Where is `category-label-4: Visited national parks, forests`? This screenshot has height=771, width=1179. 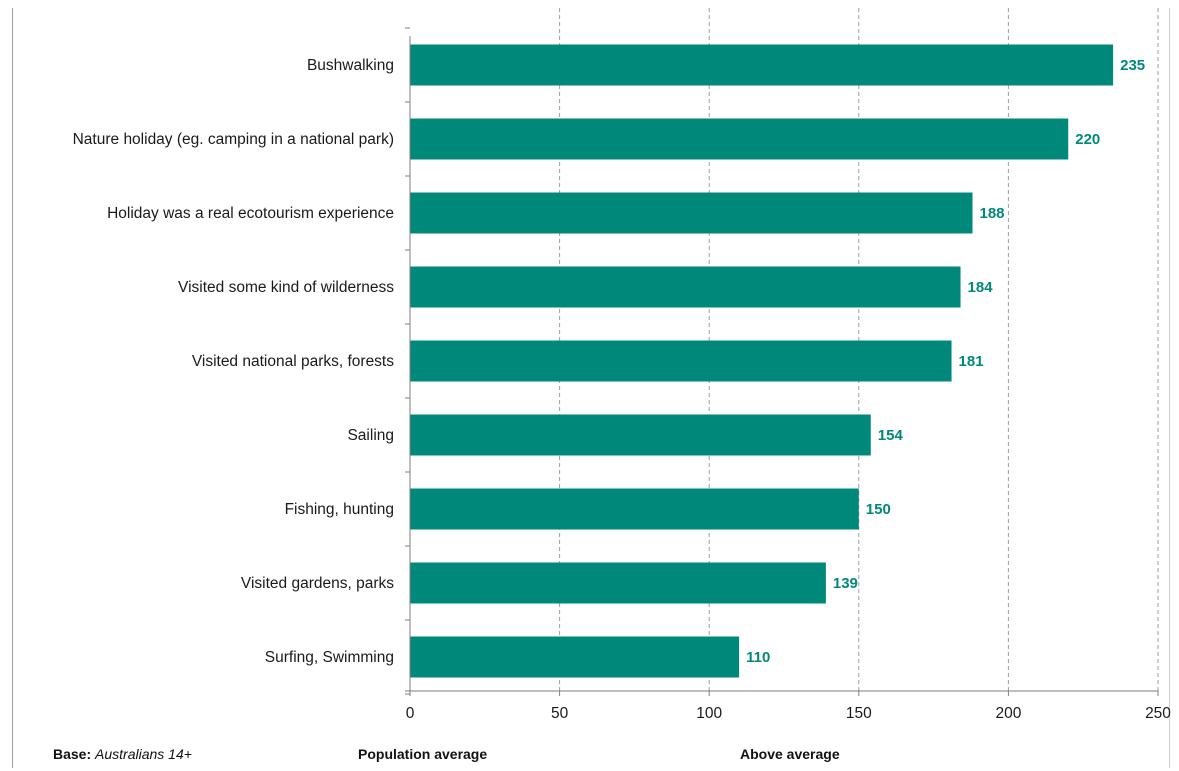 category-label-4: Visited national parks, forests is located at coordinates (293, 361).